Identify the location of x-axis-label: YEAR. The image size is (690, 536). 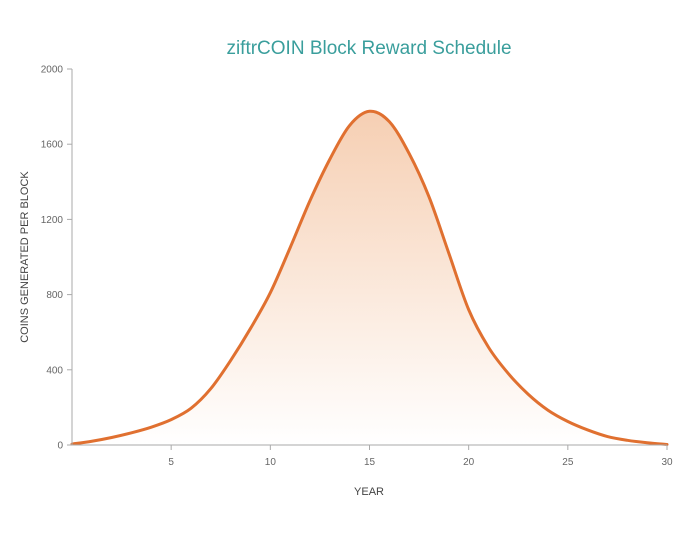
(369, 492).